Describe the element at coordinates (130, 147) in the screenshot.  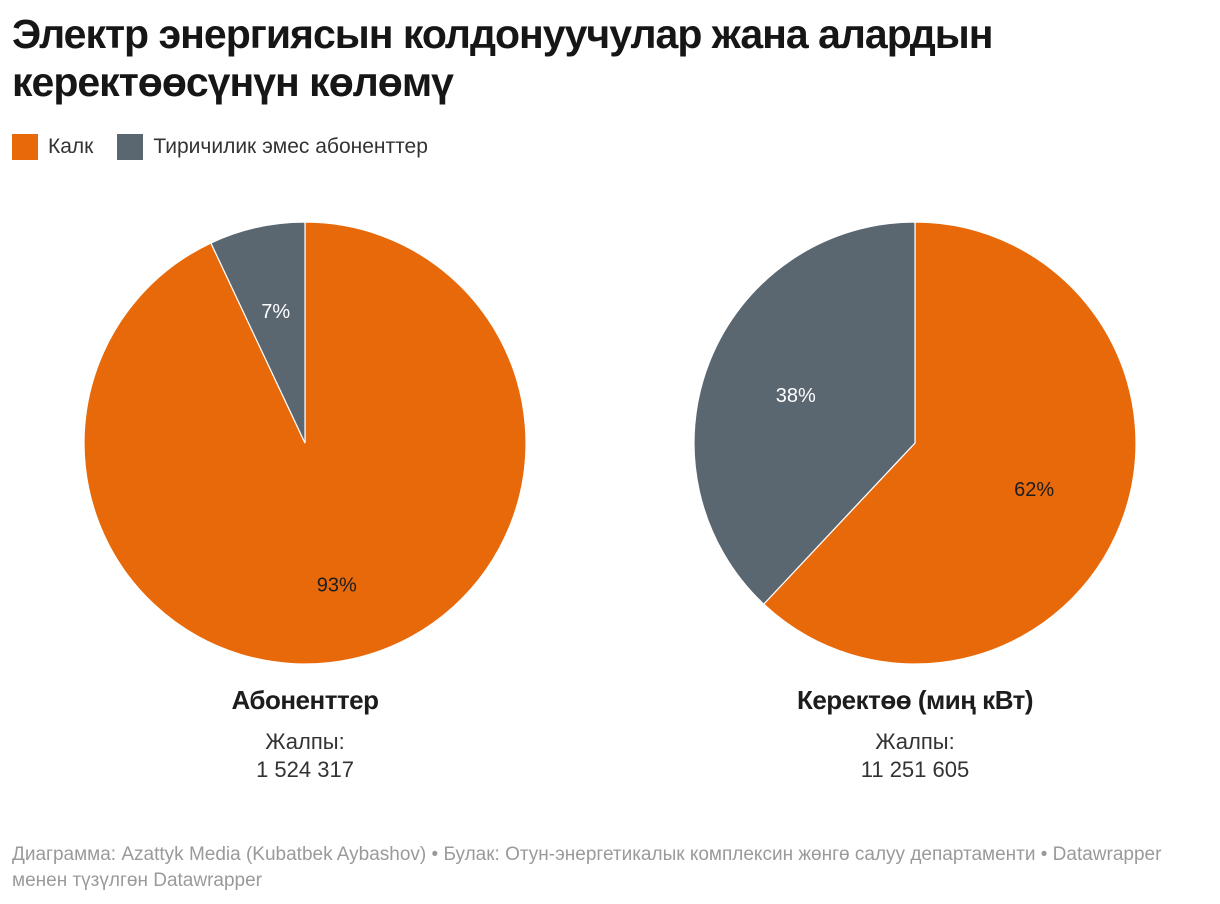
I see `legend-swatch-non-household` at that location.